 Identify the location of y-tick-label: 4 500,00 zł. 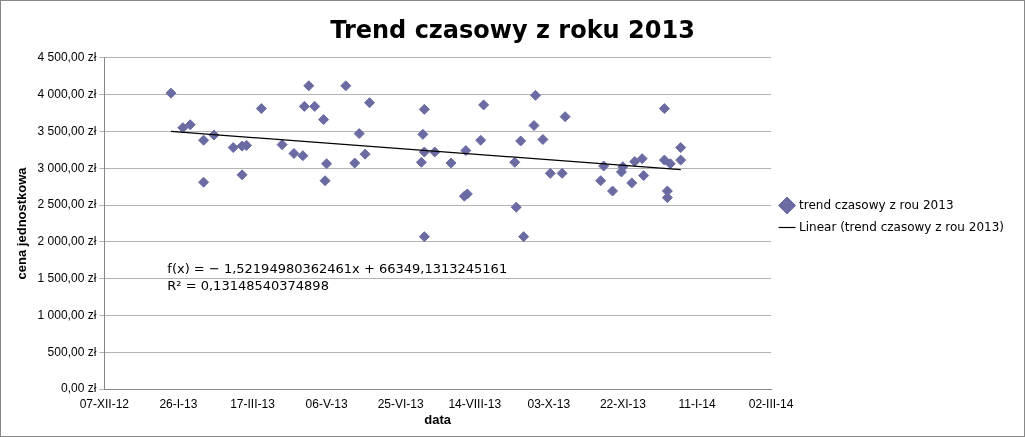
(67, 57).